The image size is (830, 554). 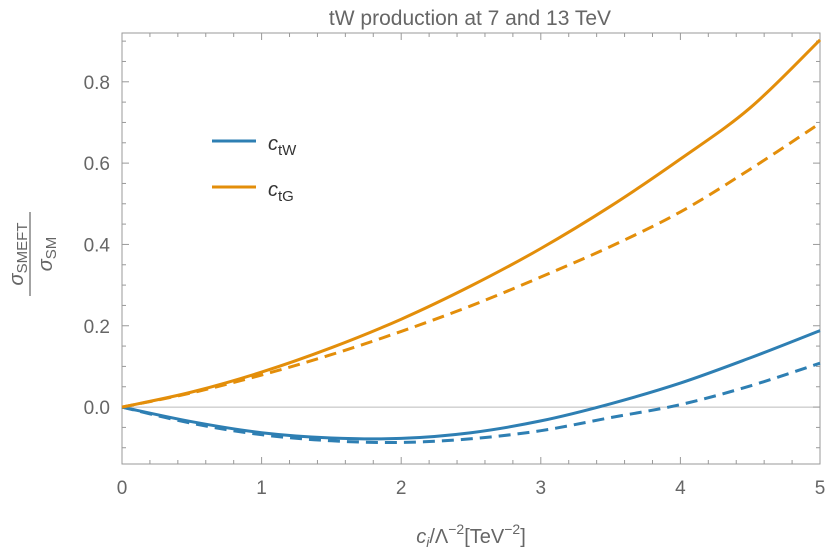 What do you see at coordinates (18, 254) in the screenshot?
I see `y-axis-label-numerator: σSMEFT` at bounding box center [18, 254].